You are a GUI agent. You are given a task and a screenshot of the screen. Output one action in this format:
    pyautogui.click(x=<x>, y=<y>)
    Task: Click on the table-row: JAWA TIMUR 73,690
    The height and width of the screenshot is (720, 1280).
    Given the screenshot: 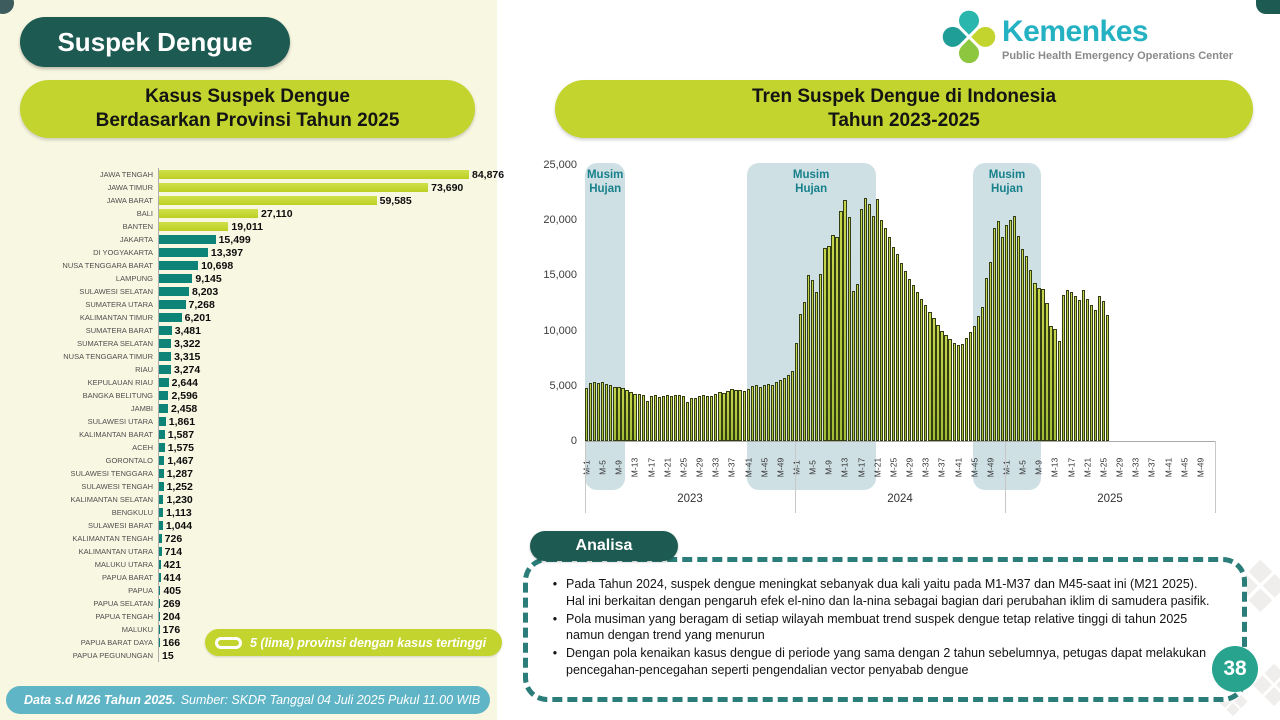 What is the action you would take?
    pyautogui.click(x=260, y=187)
    